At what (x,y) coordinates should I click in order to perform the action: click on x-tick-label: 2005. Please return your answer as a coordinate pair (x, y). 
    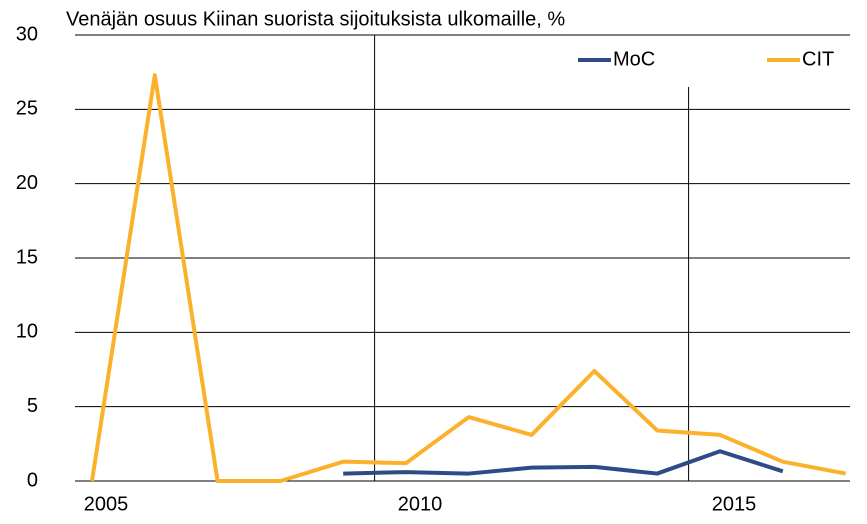
    Looking at the image, I should click on (106, 504).